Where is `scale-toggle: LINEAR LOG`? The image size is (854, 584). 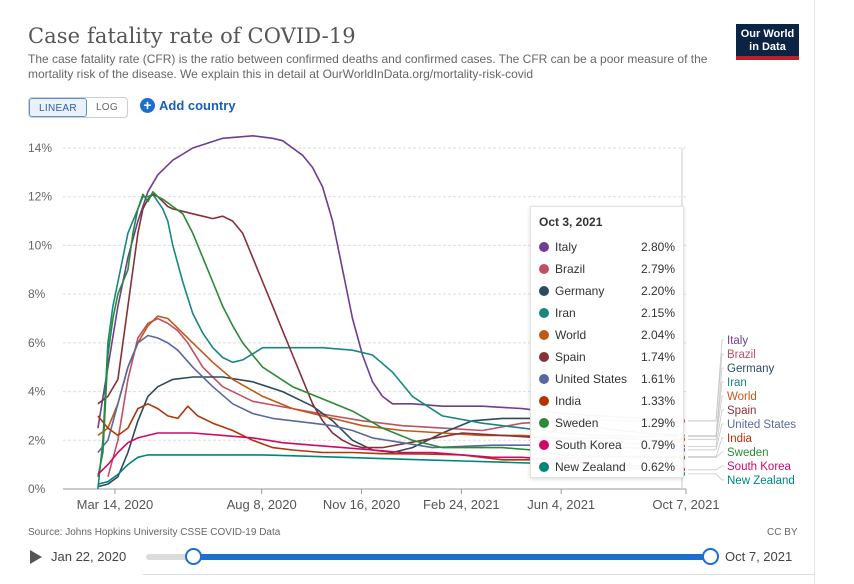
scale-toggle: LINEAR LOG is located at coordinates (78, 107).